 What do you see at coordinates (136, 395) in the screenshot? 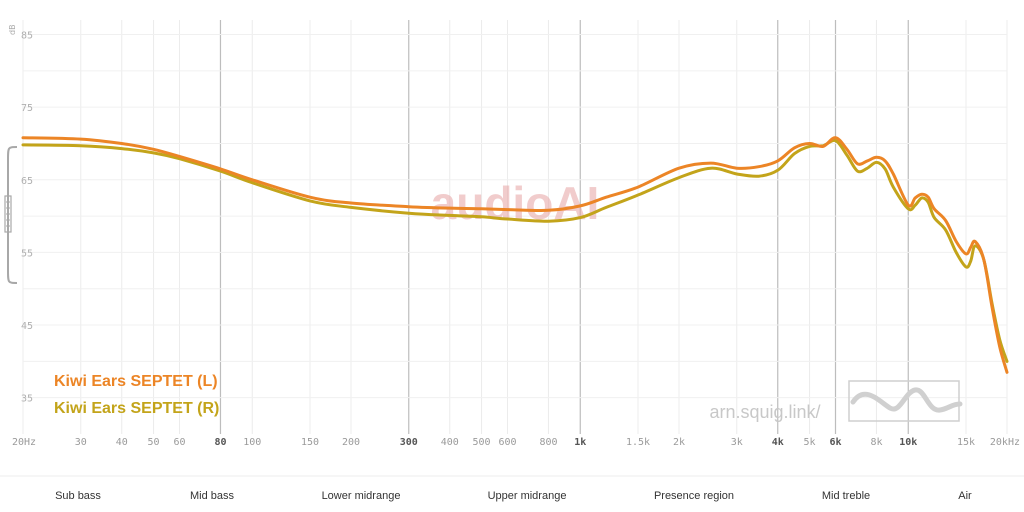
I see `legend: Kiwi Ears SEPTET (L) Kiwi Ears SEPTET (R)` at bounding box center [136, 395].